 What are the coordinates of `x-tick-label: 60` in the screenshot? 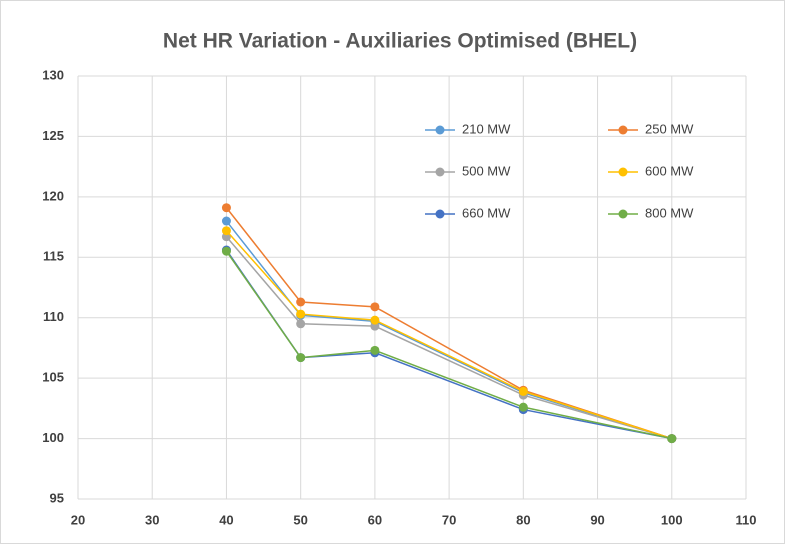 It's located at (375, 519).